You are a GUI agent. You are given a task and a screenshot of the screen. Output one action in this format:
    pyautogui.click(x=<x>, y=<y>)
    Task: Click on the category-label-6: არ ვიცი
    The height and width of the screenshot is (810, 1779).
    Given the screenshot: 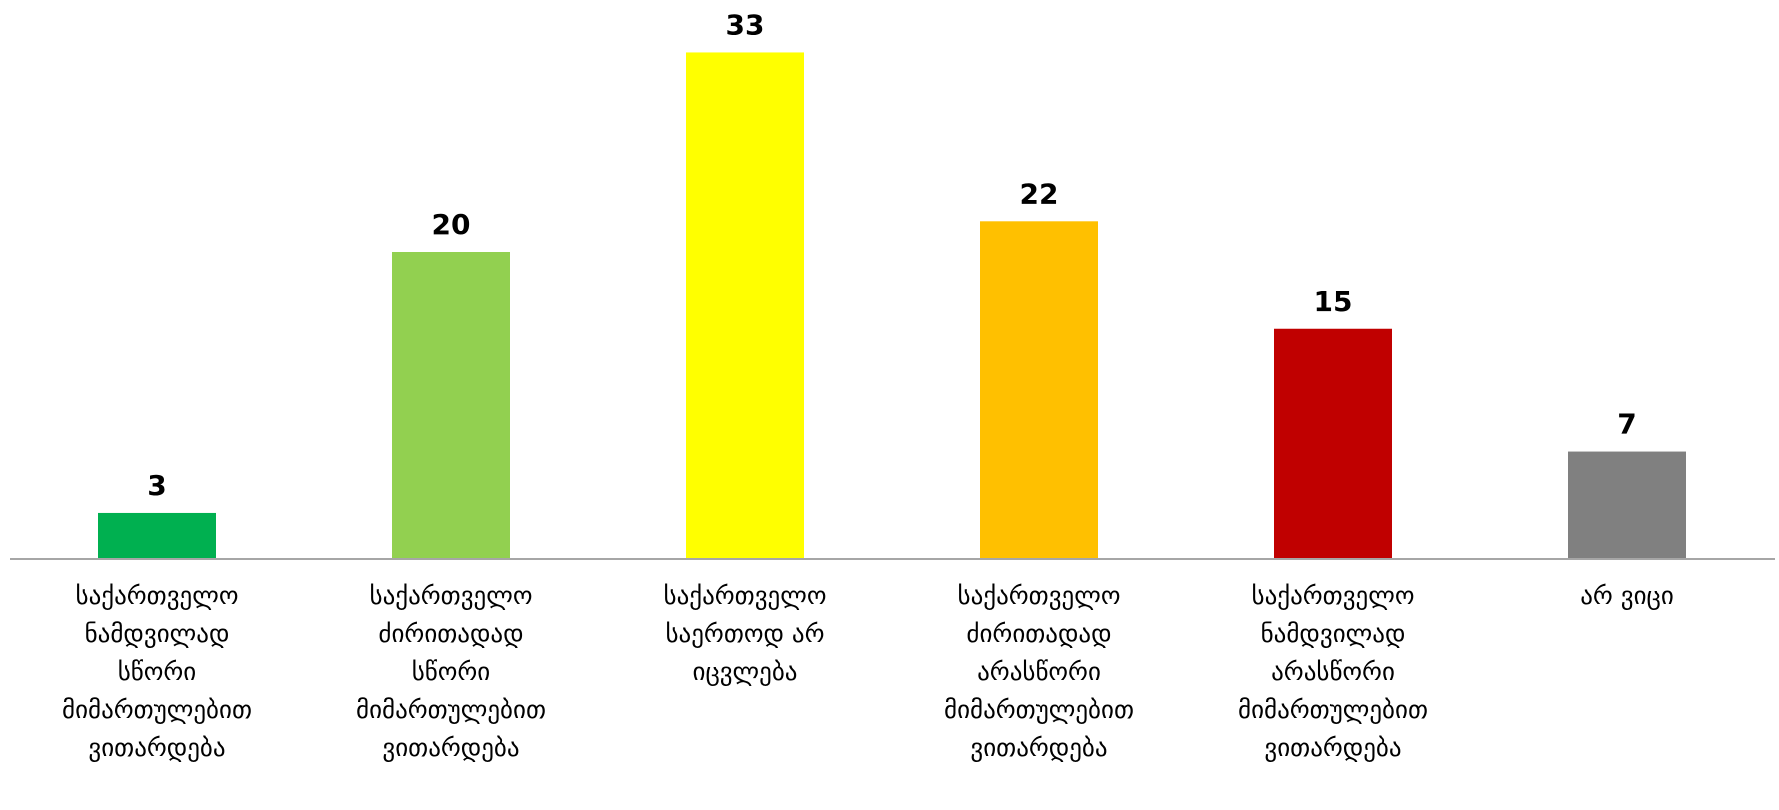 What is the action you would take?
    pyautogui.click(x=1627, y=595)
    